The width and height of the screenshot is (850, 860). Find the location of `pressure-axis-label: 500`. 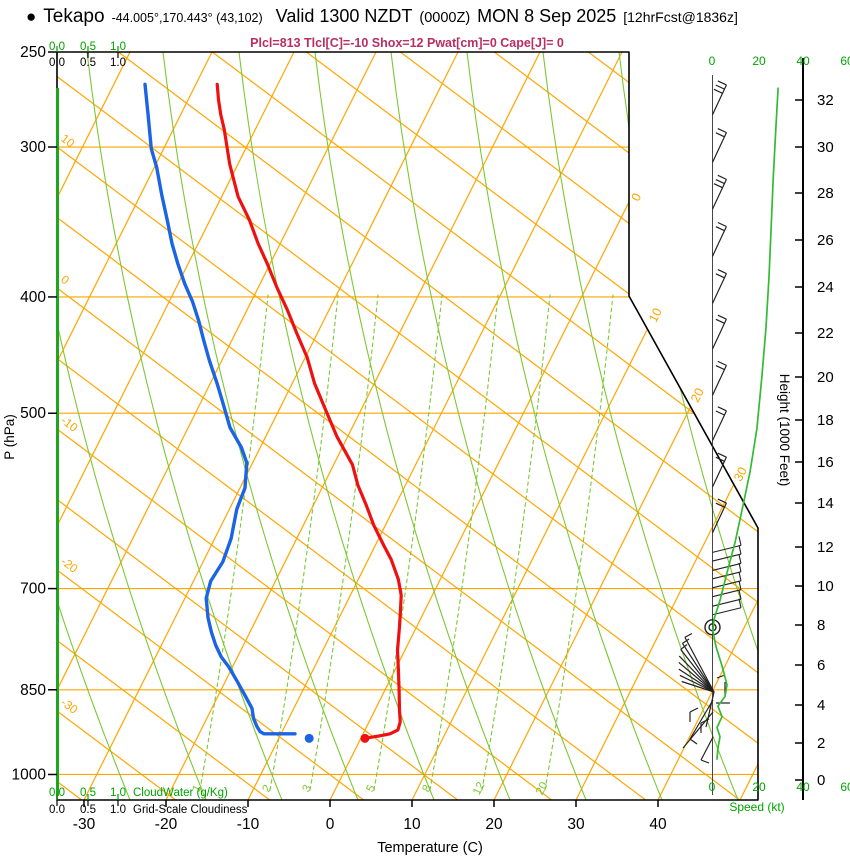

pressure-axis-label: 500 is located at coordinates (33, 413).